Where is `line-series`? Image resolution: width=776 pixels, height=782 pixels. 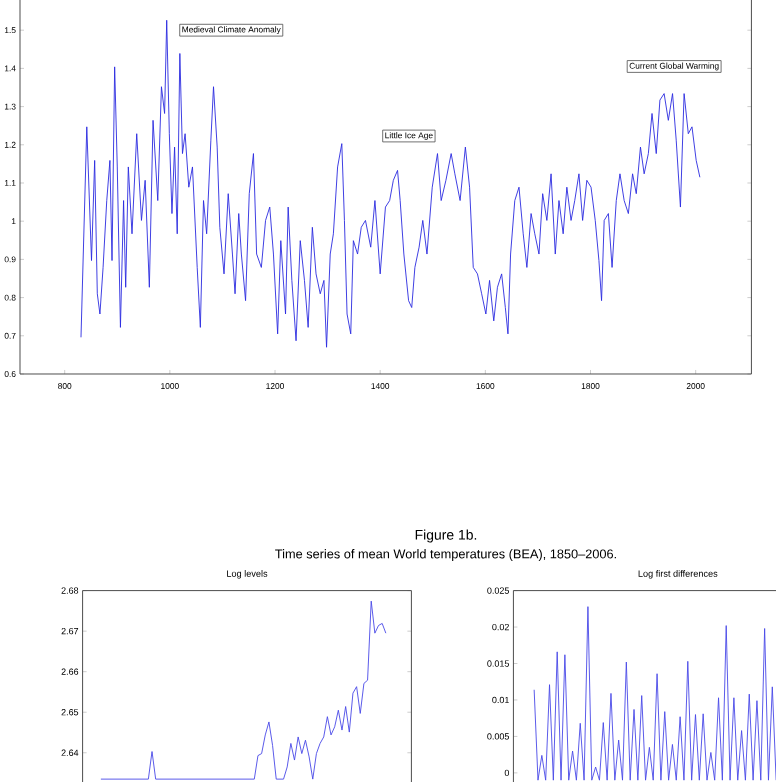
line-series is located at coordinates (654, 693).